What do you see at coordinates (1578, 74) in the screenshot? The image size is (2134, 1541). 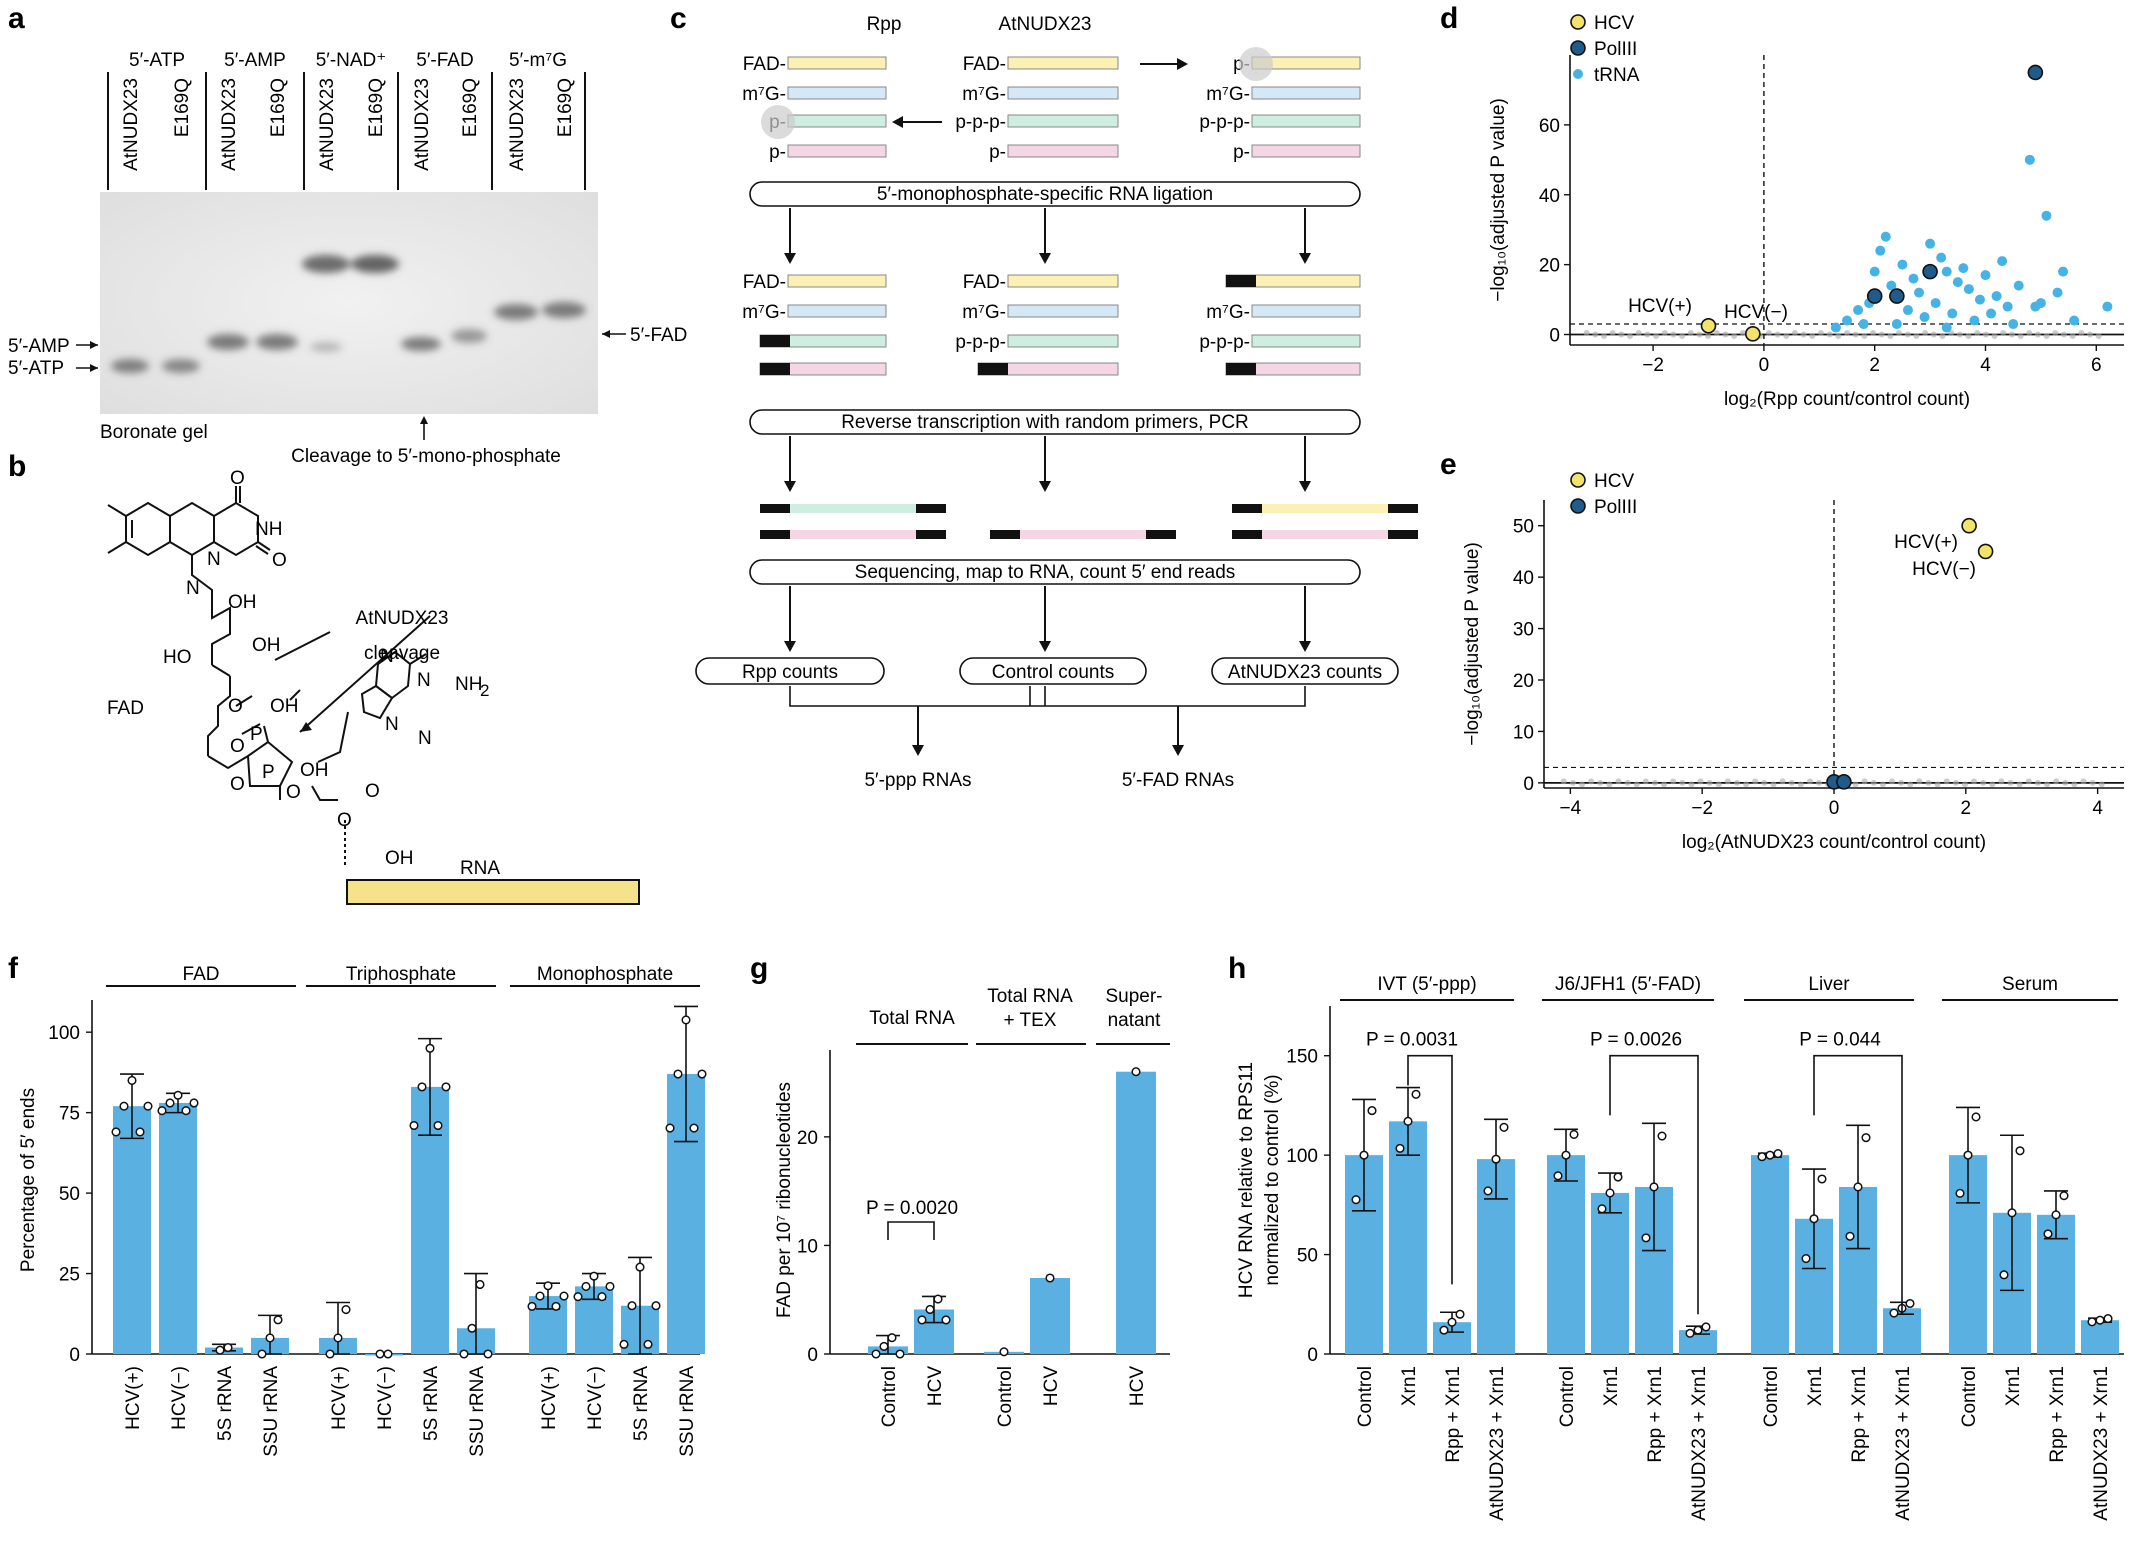 I see `legend-swatch` at bounding box center [1578, 74].